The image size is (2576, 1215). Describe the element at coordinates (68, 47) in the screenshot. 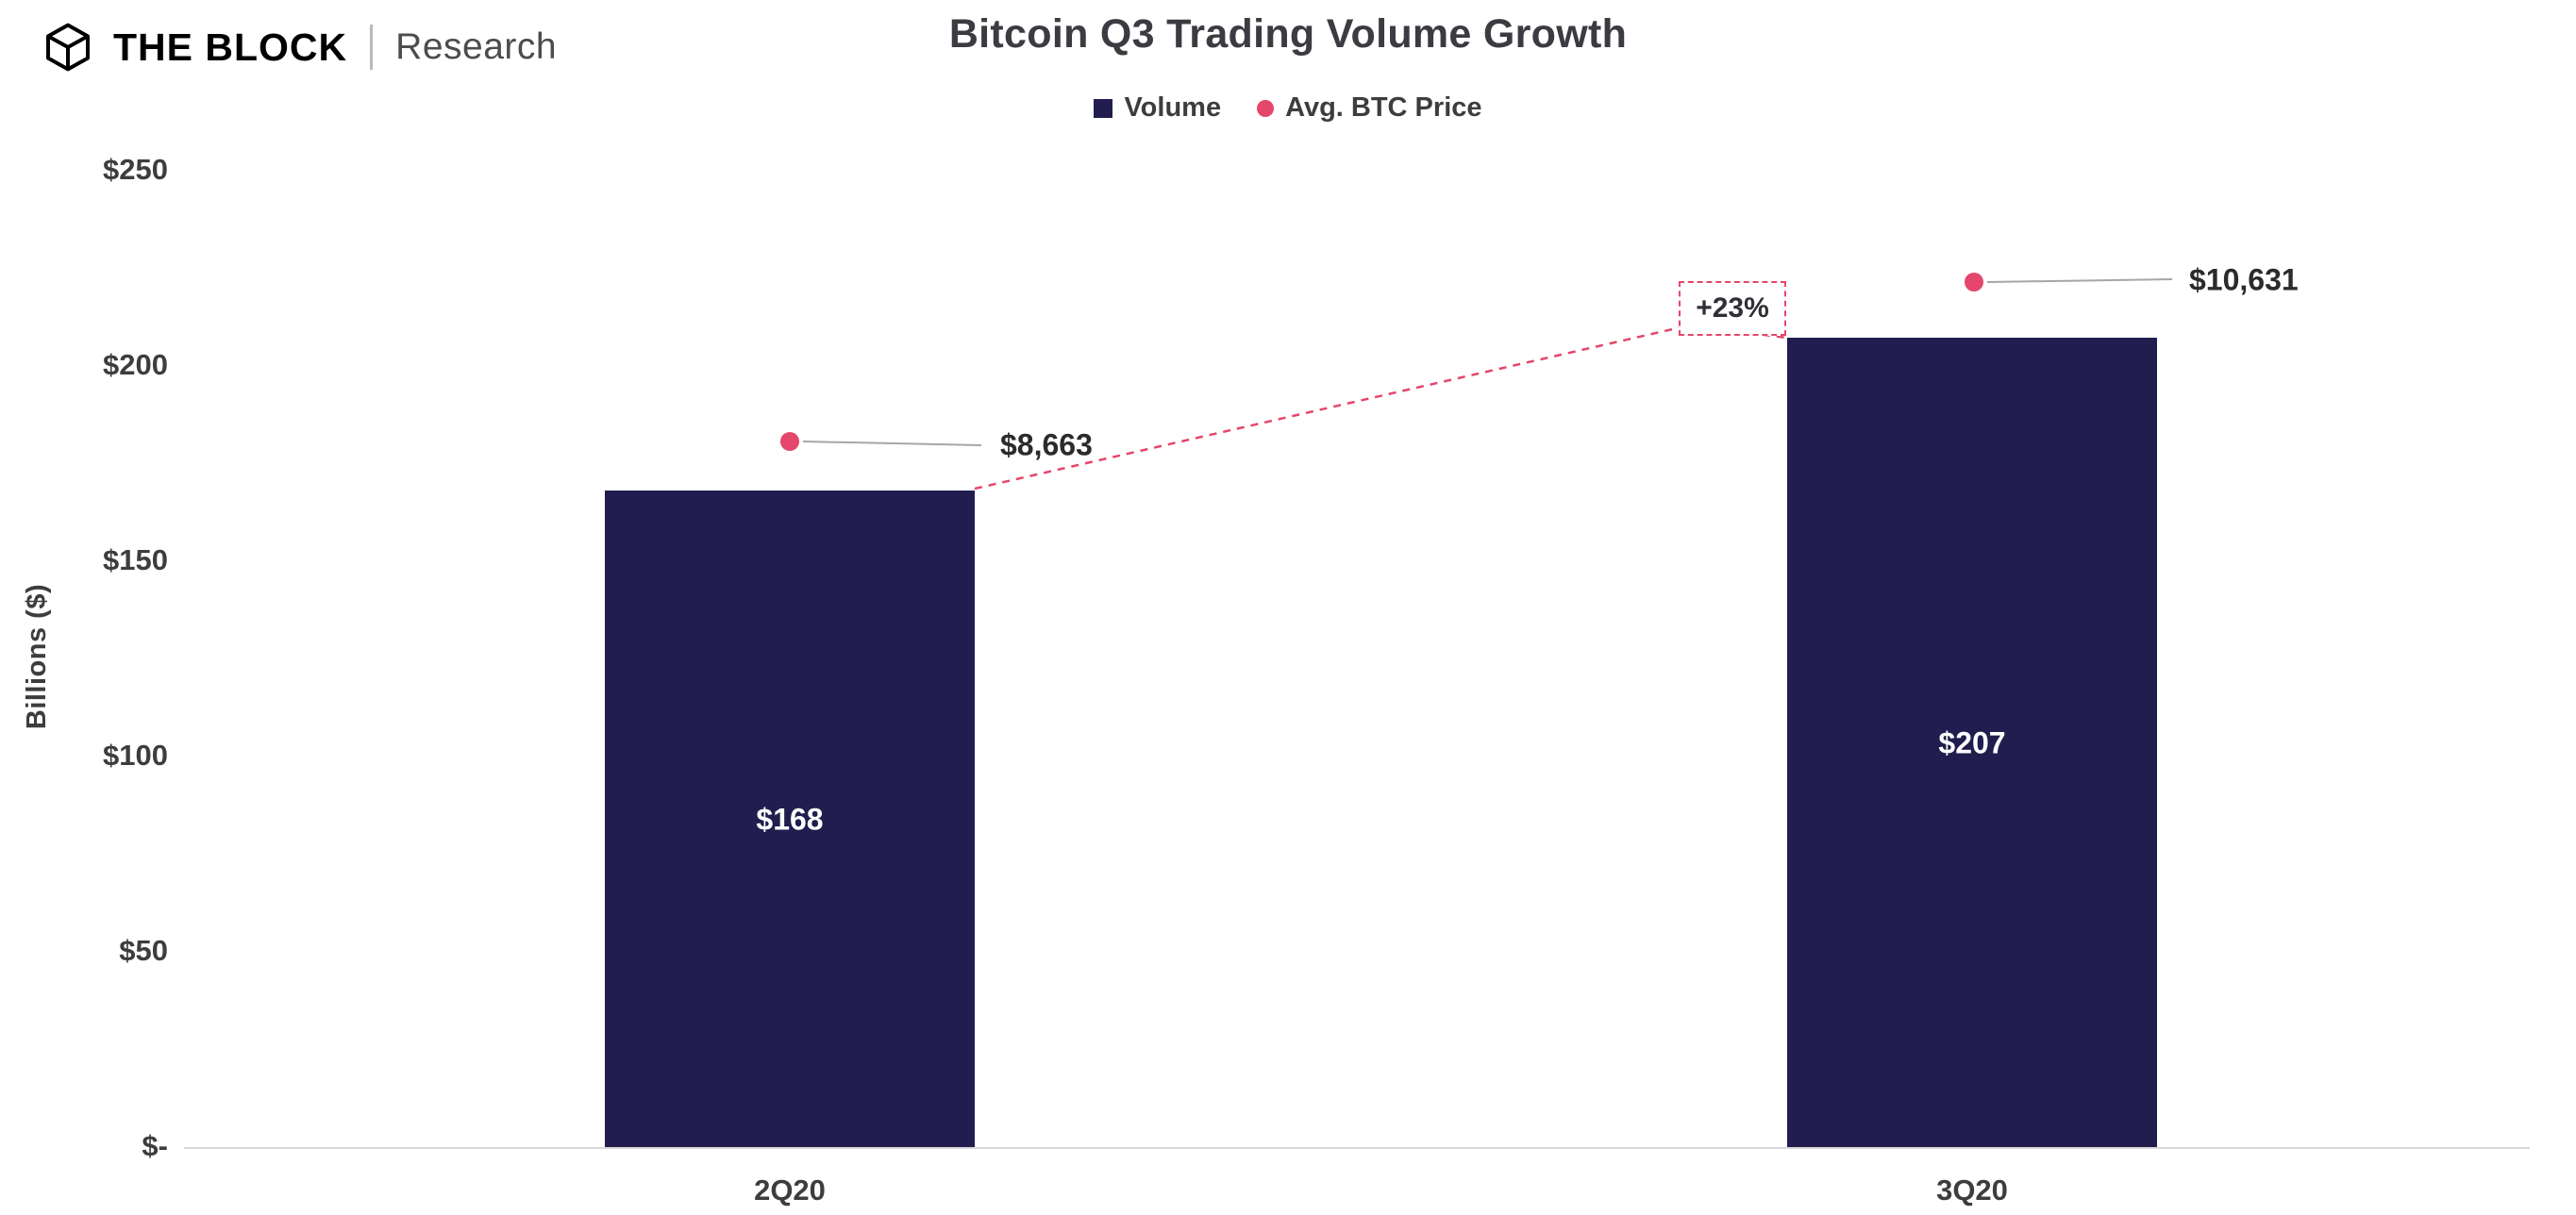

I see `block-cube-logo-icon` at that location.